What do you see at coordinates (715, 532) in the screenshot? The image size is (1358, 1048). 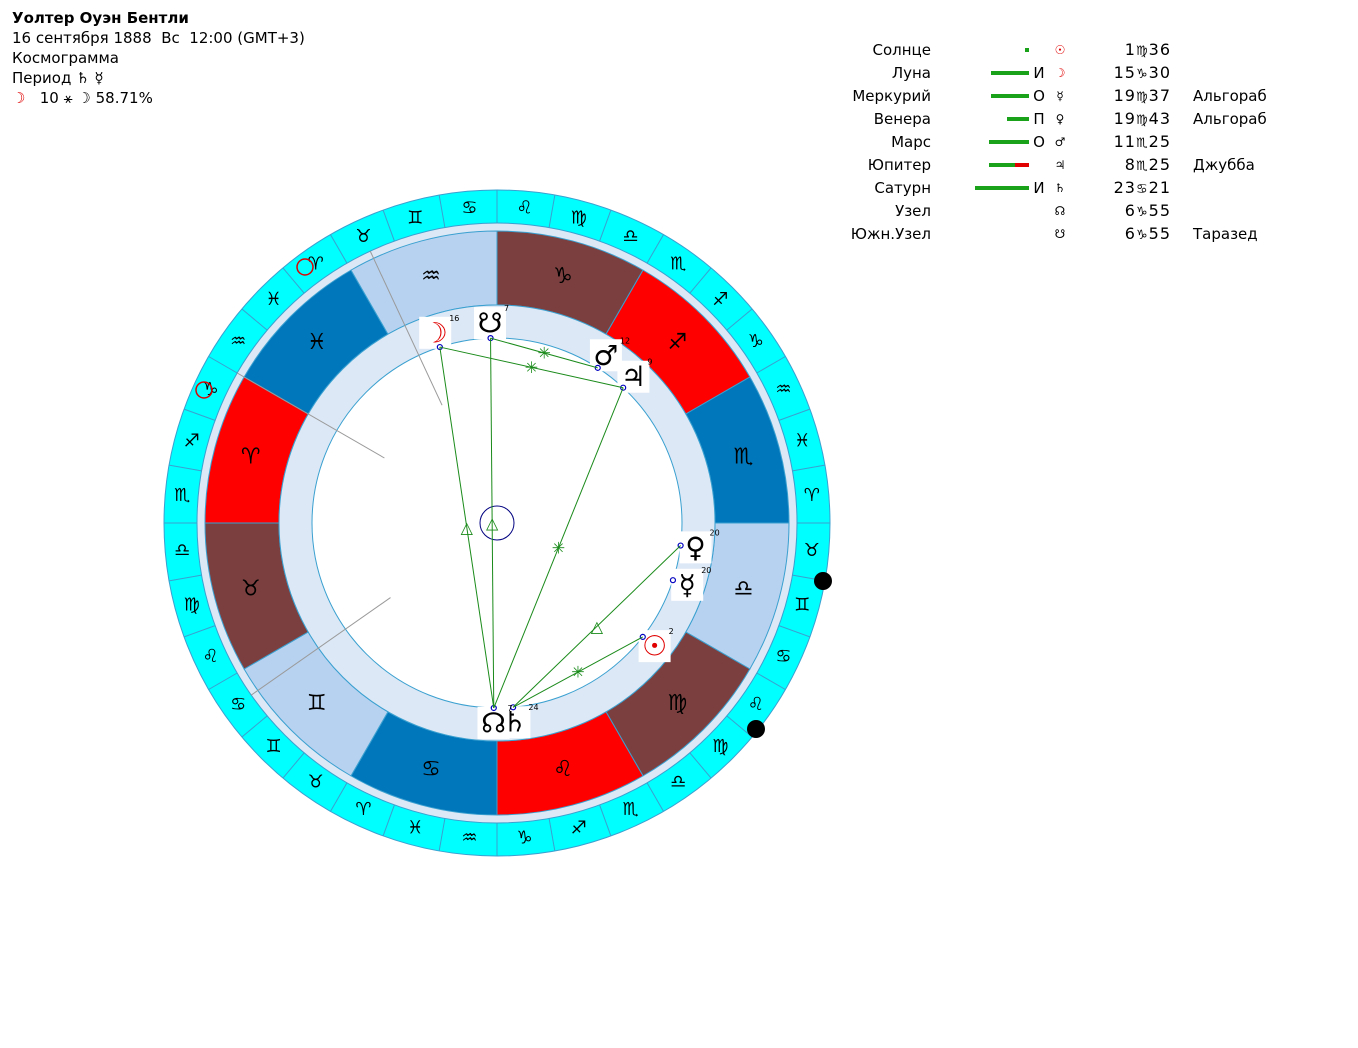 I see `wheel-planet-degree: 20` at bounding box center [715, 532].